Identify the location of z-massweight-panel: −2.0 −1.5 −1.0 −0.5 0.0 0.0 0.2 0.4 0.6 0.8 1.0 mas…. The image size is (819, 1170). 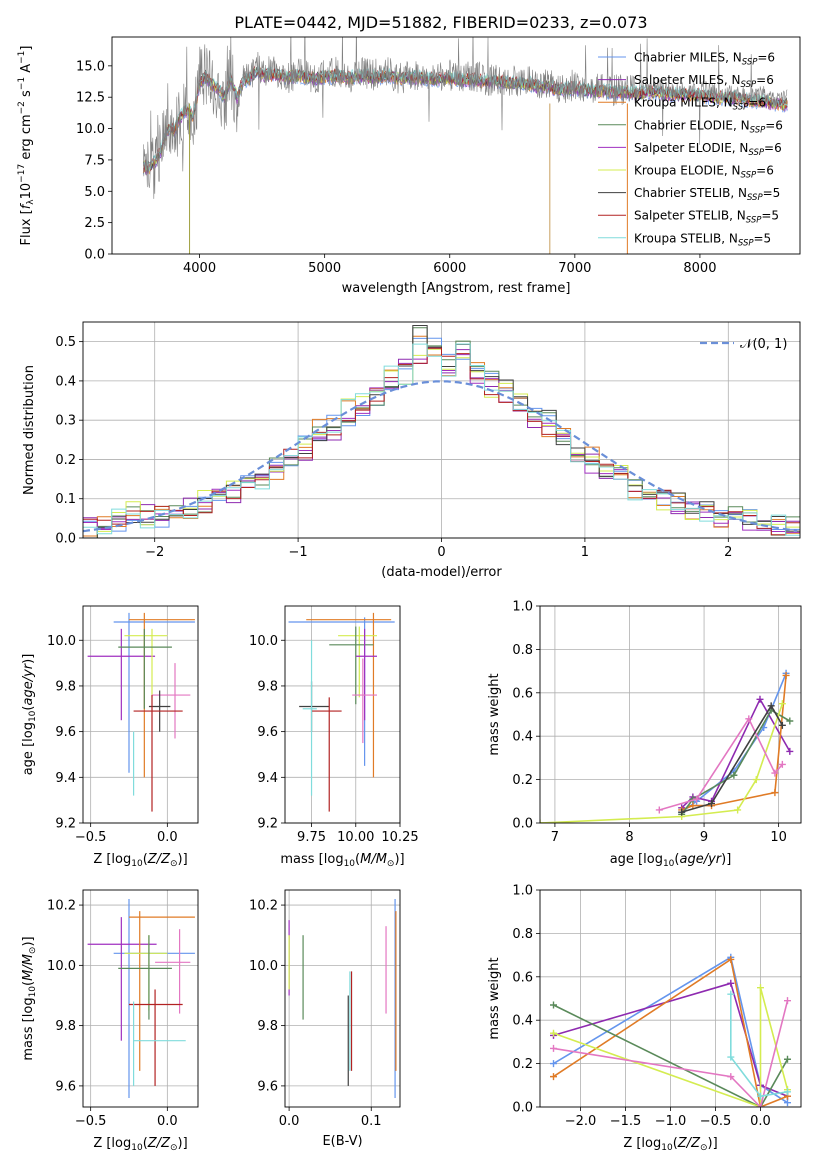
(644, 1006).